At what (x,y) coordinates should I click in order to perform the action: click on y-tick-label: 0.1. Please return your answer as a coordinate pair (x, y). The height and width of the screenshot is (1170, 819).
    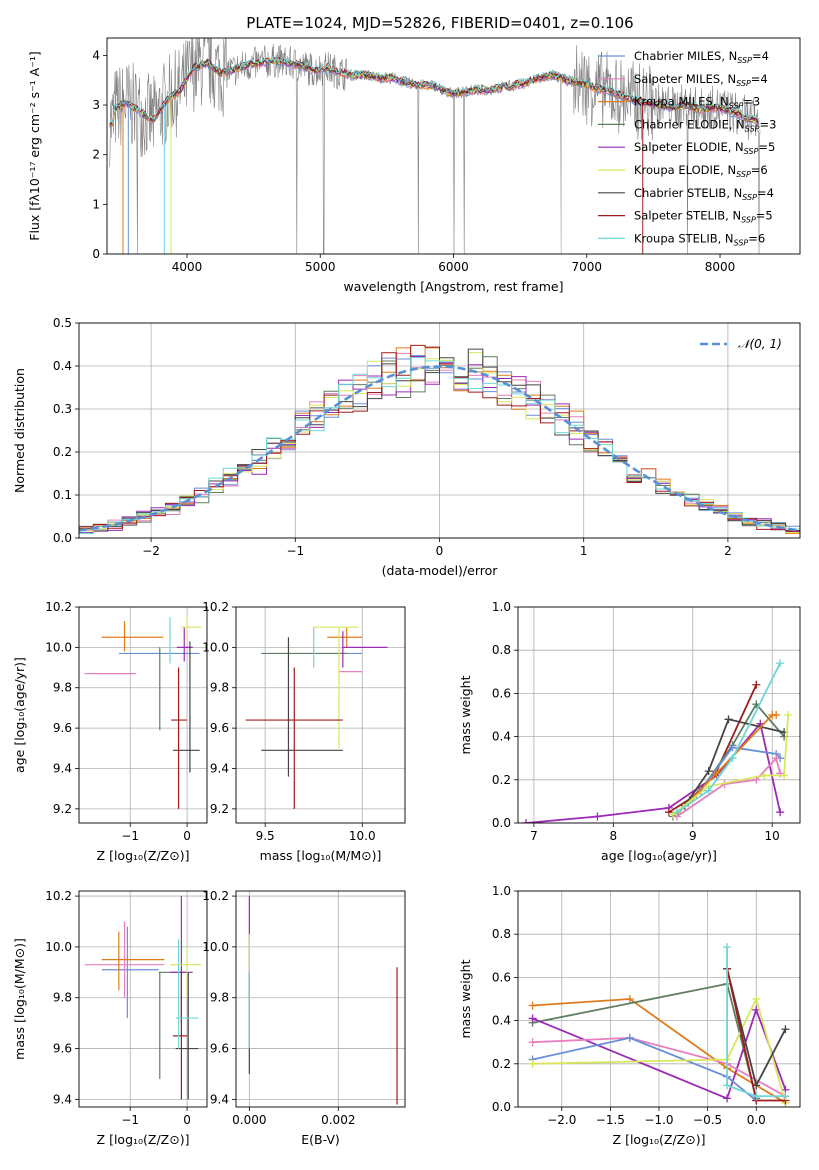
    Looking at the image, I should click on (62, 495).